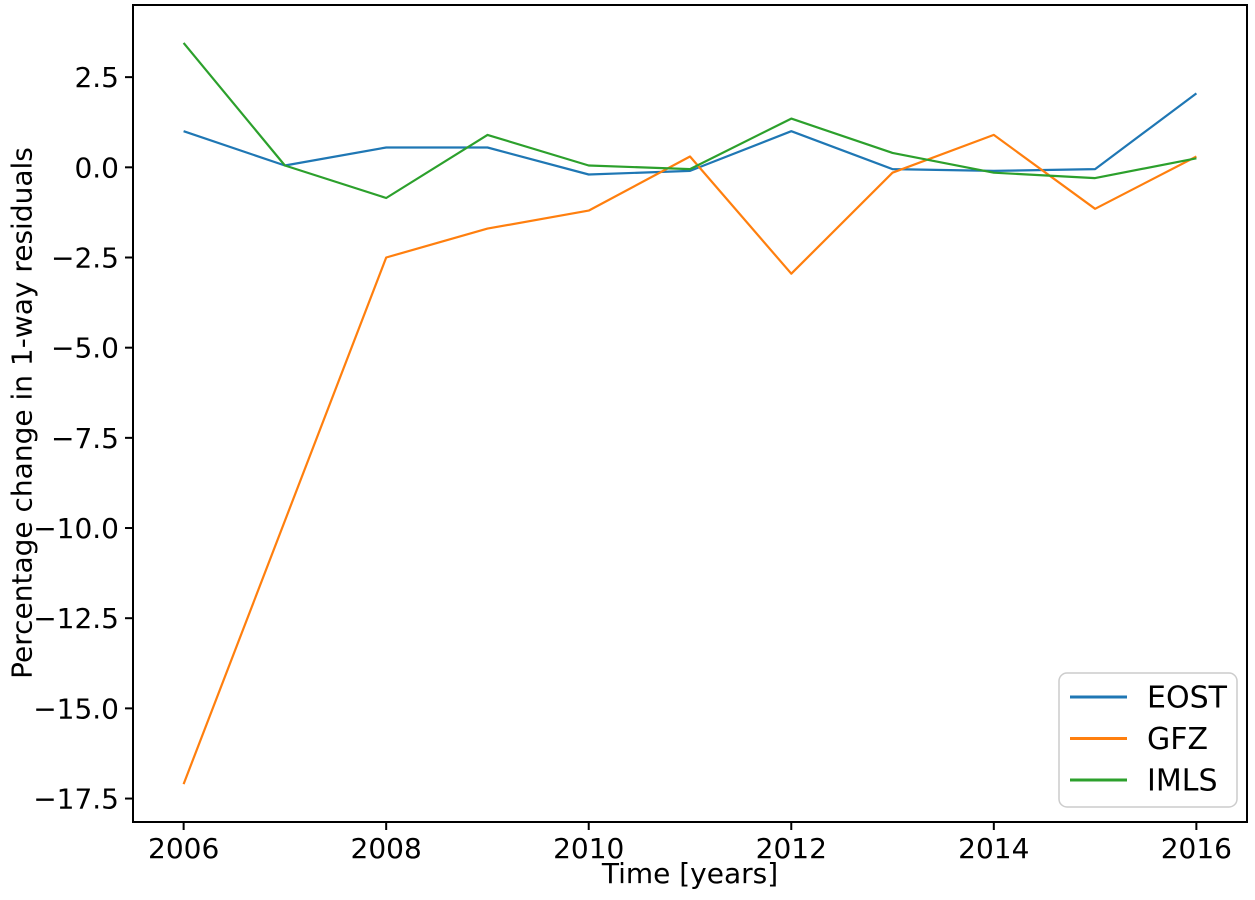 The image size is (1255, 900). I want to click on legend-label-gfz: GFZ, so click(1177, 739).